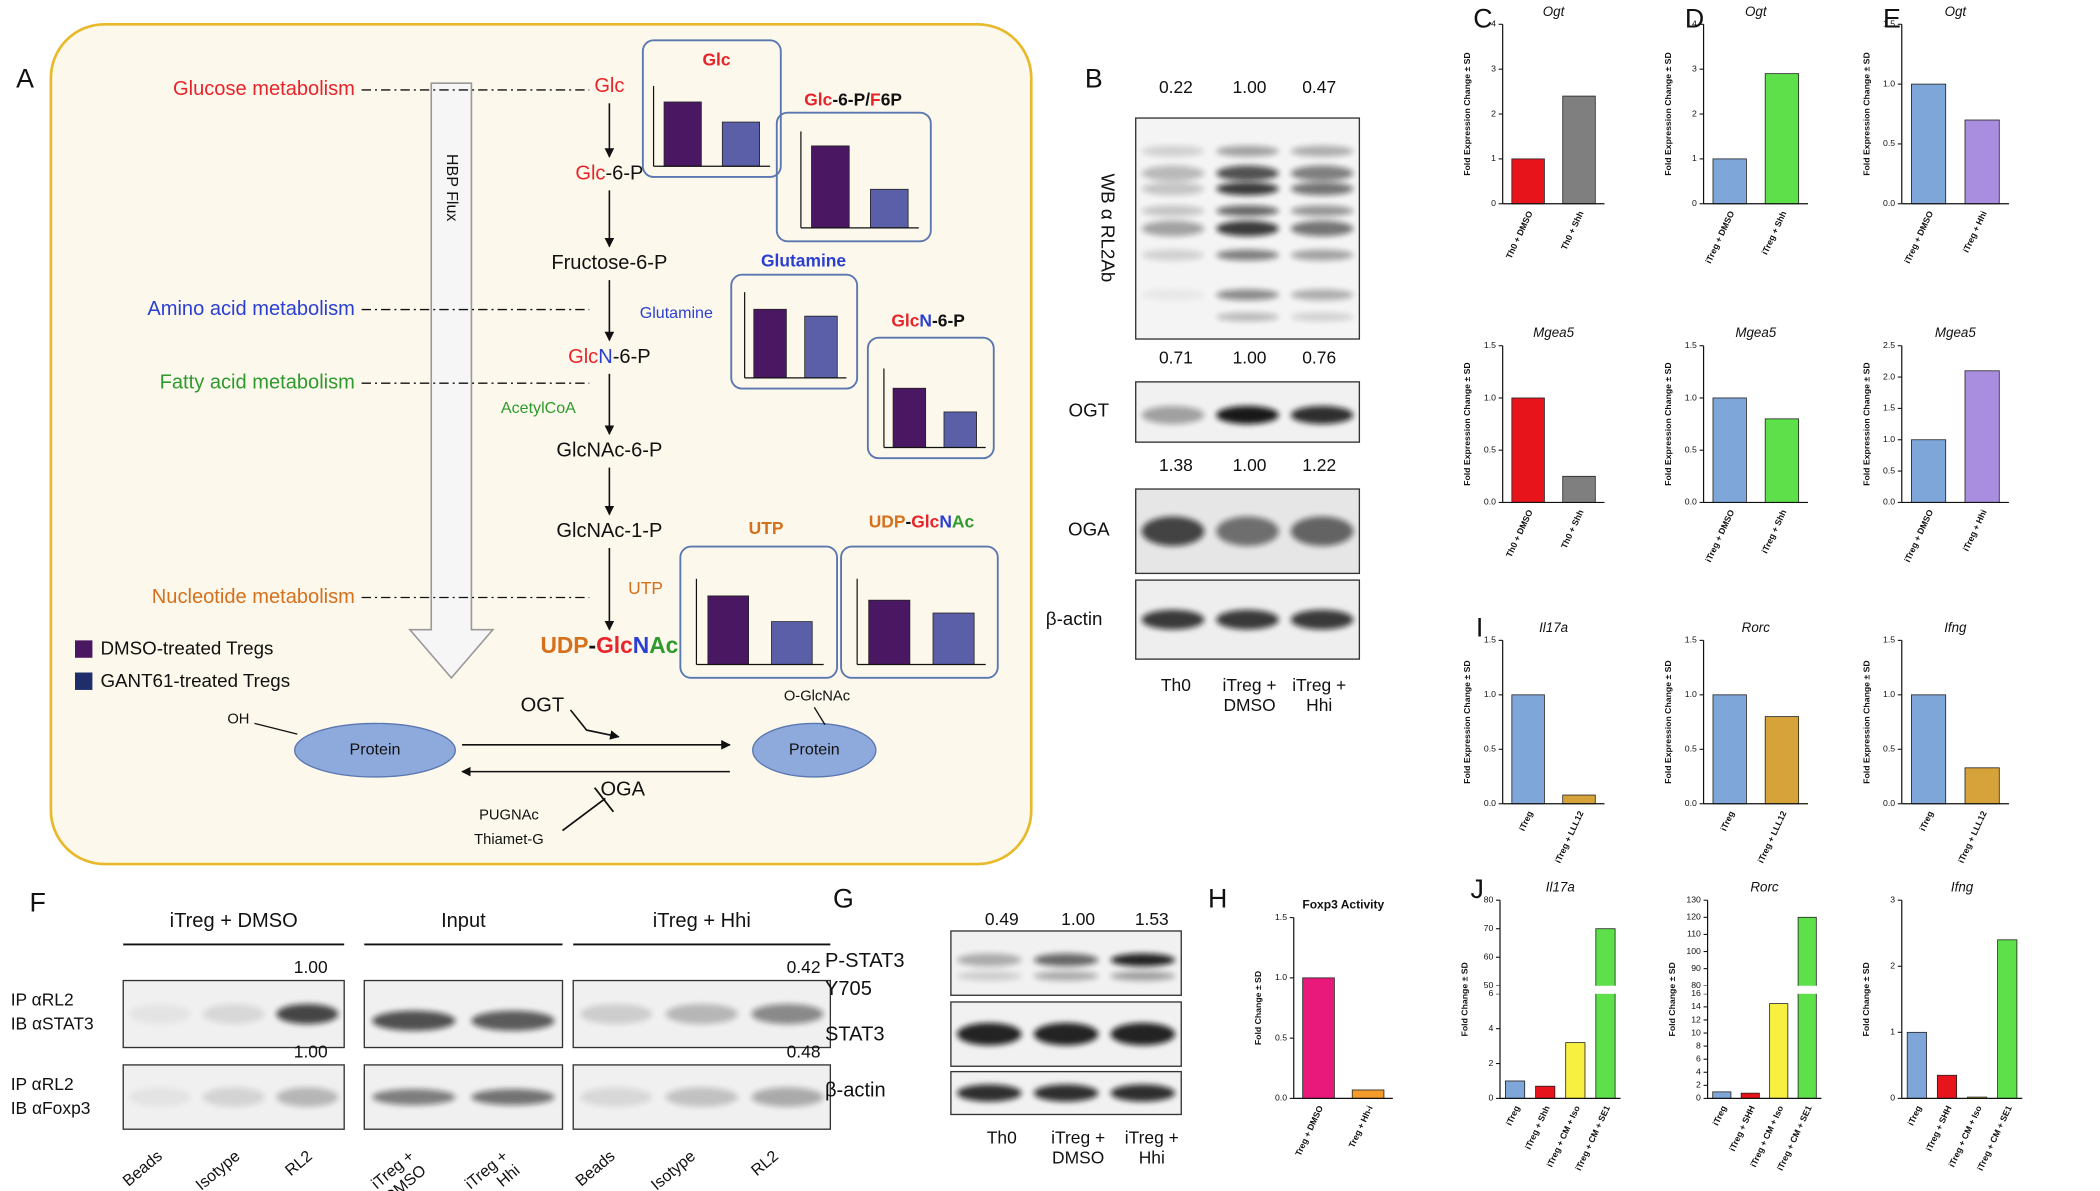 The image size is (2100, 1191). What do you see at coordinates (595, 1168) in the screenshot?
I see `label-line: Beads` at bounding box center [595, 1168].